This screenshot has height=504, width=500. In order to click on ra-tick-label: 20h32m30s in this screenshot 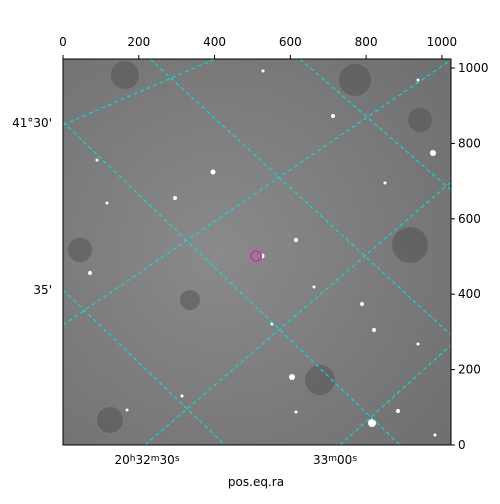, I will do `click(146, 460)`.